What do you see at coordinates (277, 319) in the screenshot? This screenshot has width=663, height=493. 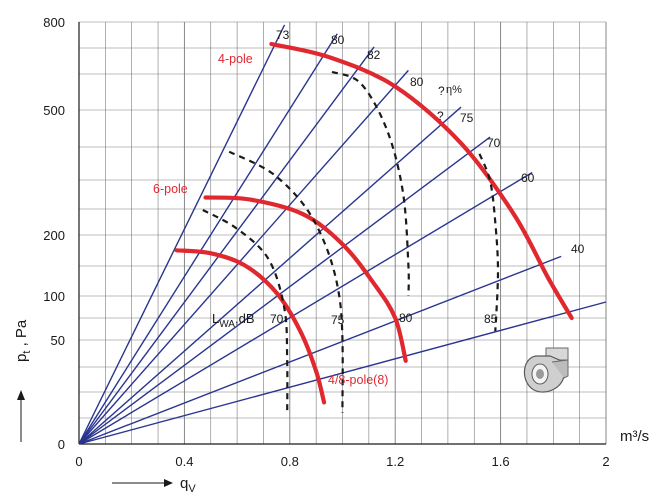 I see `sound-level-value-label: 70` at bounding box center [277, 319].